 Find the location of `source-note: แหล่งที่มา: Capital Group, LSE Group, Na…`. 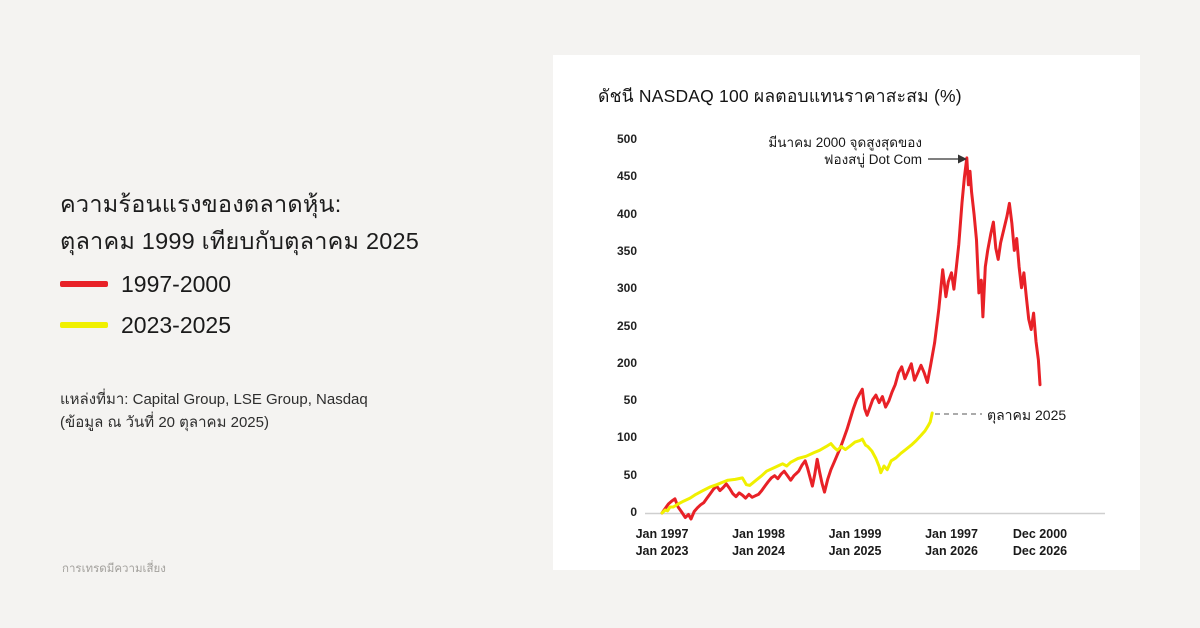

source-note: แหล่งที่มา: Capital Group, LSE Group, Na… is located at coordinates (214, 411).